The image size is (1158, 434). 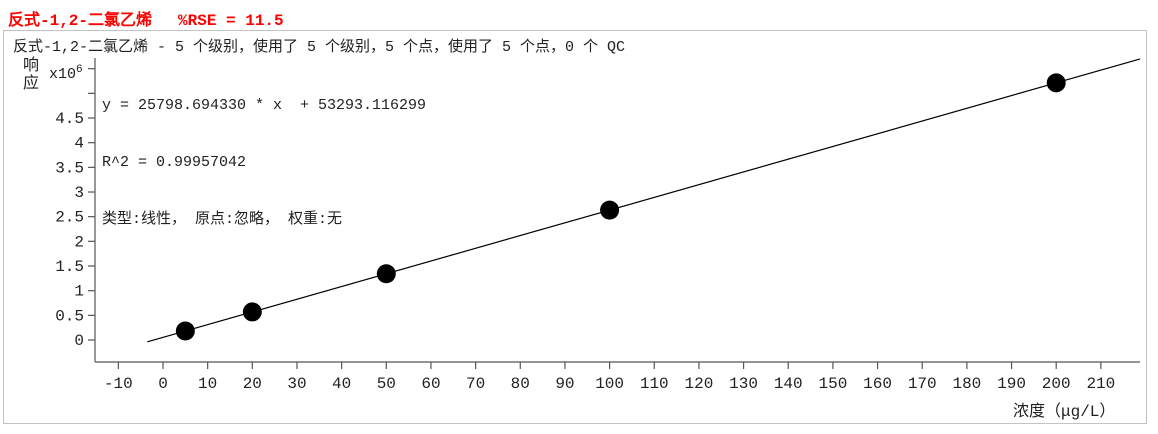 I want to click on page-title: 反式-1,2-二氯乙烯 %RSE = 11.5, so click(x=146, y=18).